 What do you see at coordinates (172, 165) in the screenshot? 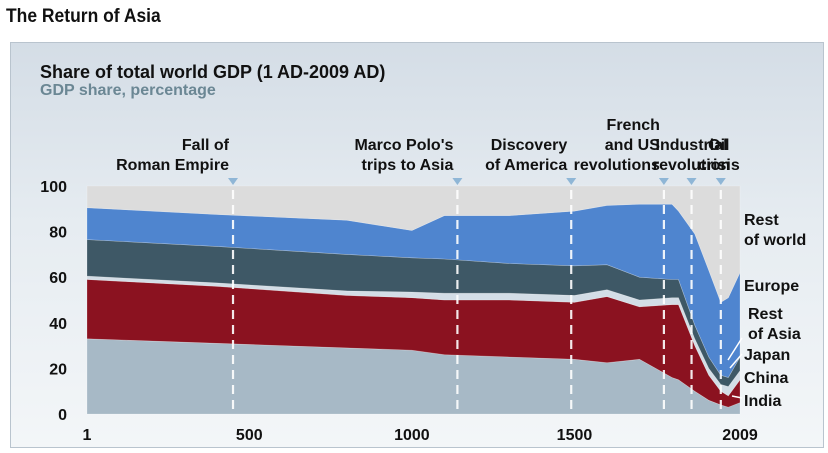
I see `event-label-0-line-1: Roman Empire` at bounding box center [172, 165].